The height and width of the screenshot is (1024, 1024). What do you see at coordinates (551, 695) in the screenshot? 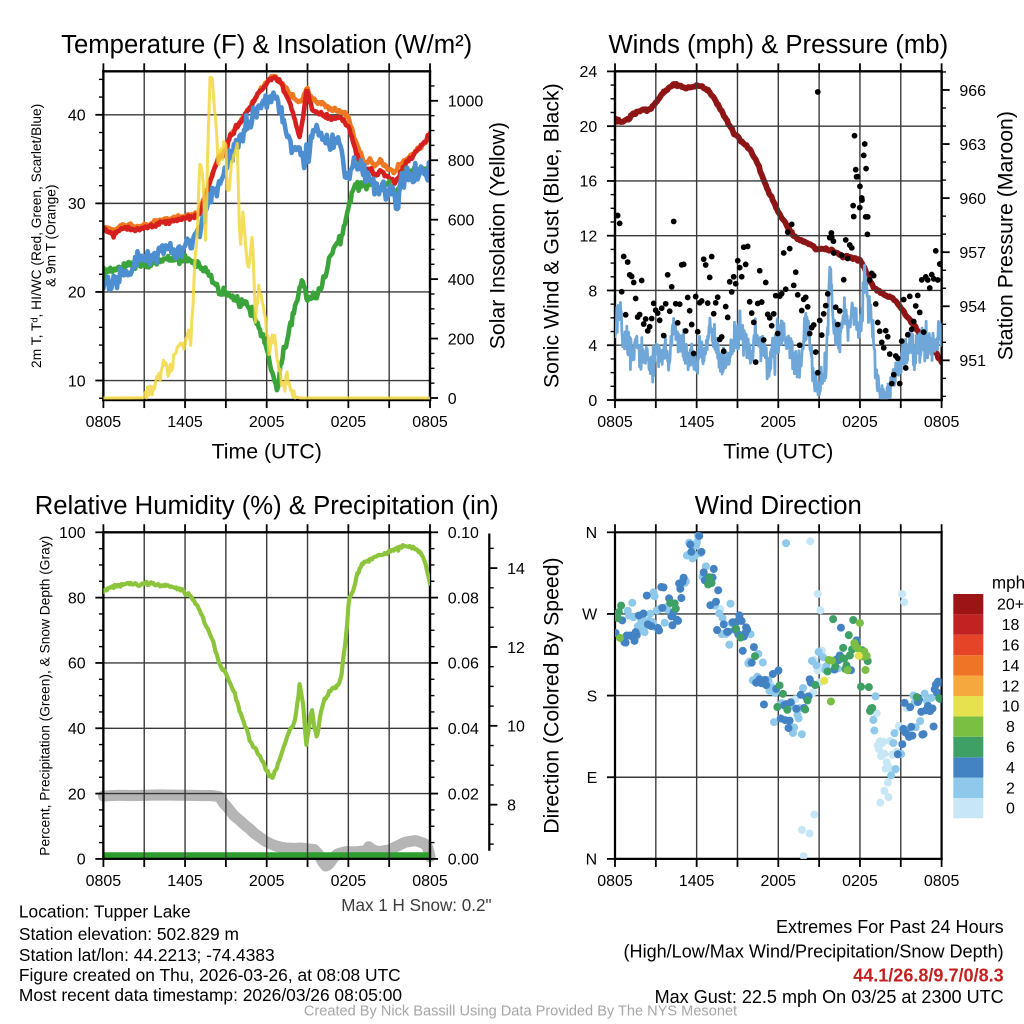
I see `svg-text: Direction (Colored By Speed)` at bounding box center [551, 695].